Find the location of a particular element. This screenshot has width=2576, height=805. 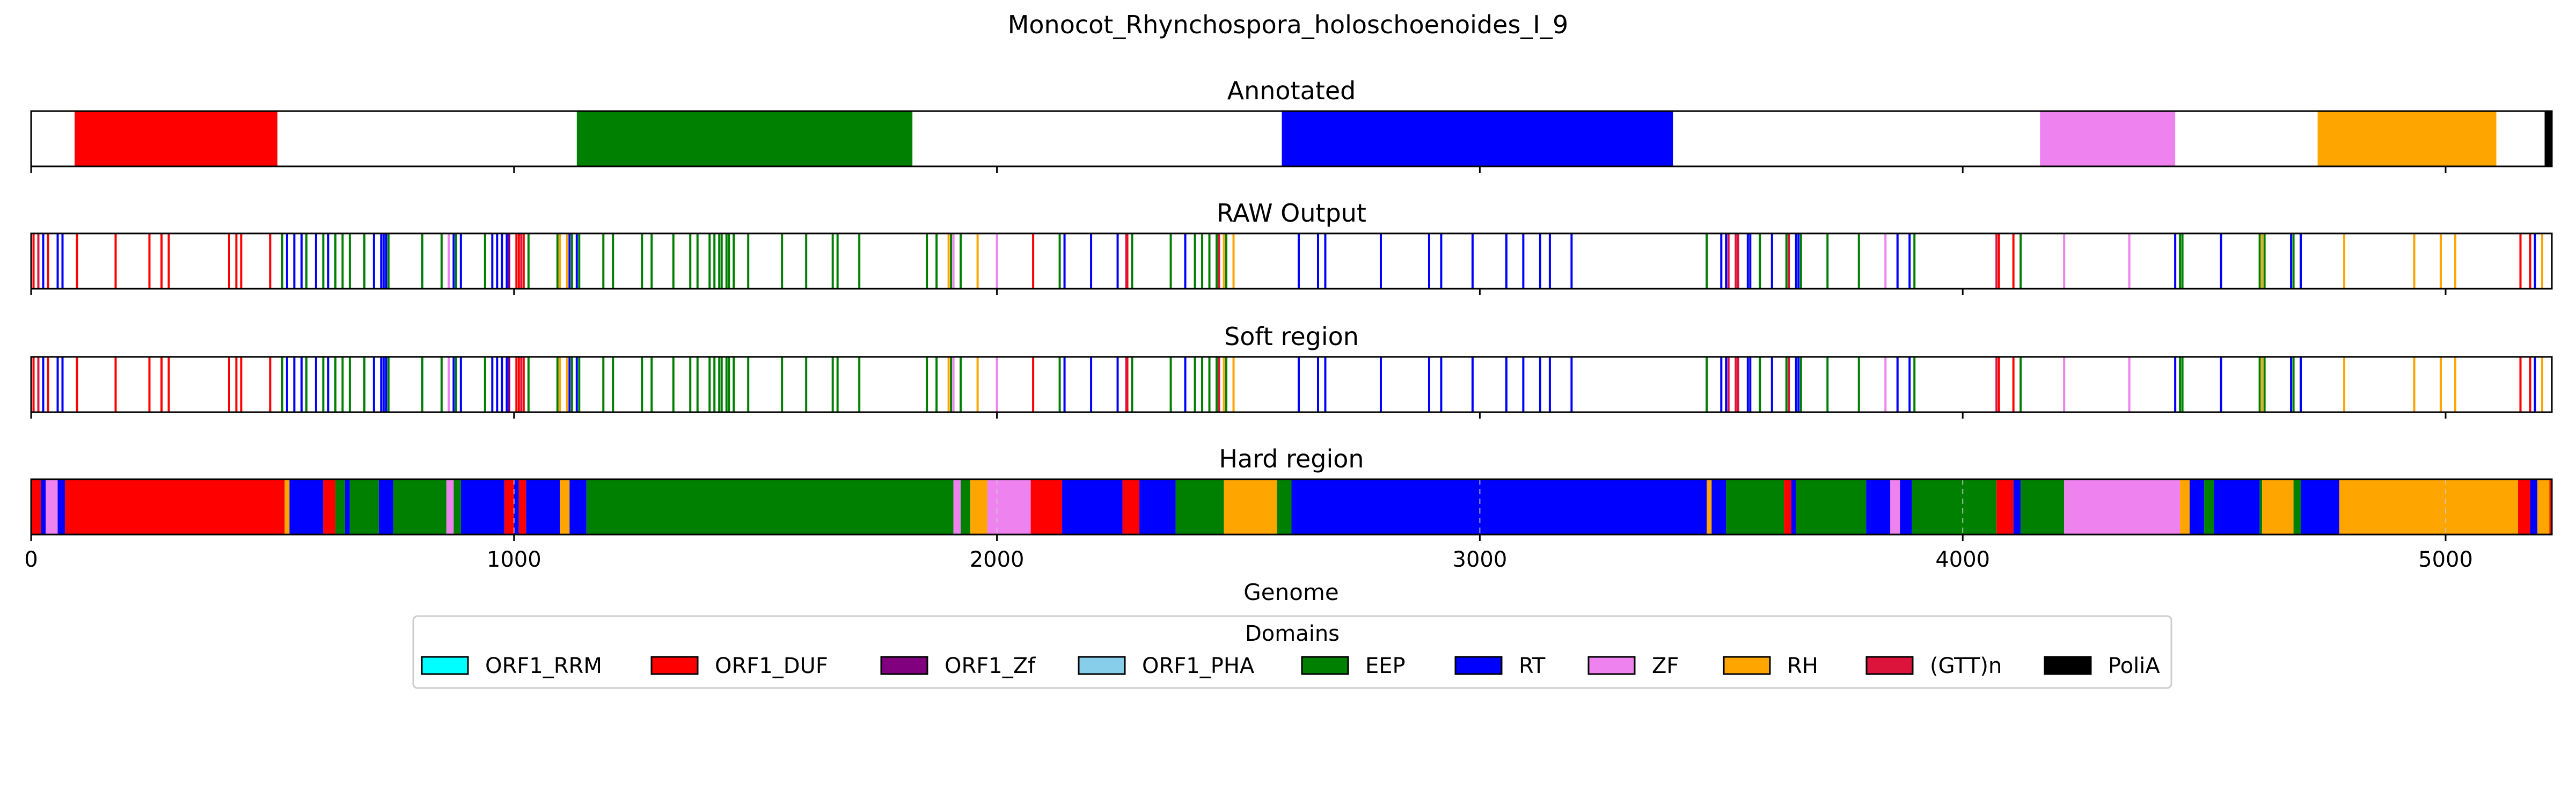

legend-item-rt: RT is located at coordinates (1500, 666).